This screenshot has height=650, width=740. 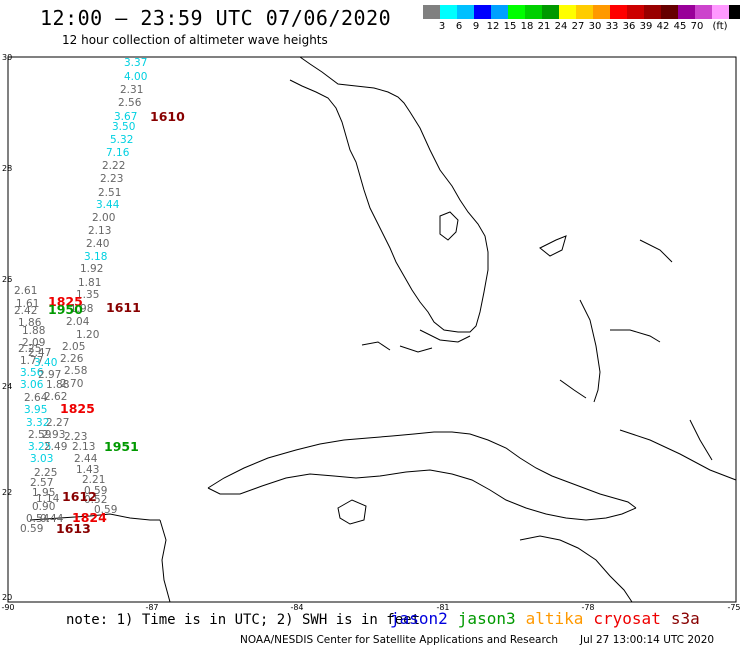 What do you see at coordinates (78, 322) in the screenshot?
I see `wave-height-value: 2.04` at bounding box center [78, 322].